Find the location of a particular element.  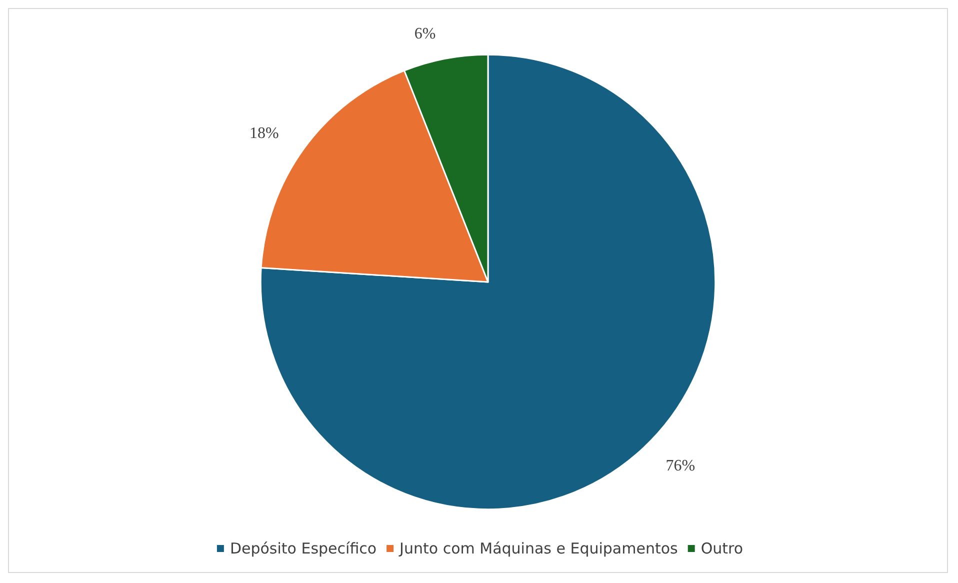

data-label: 6% is located at coordinates (425, 34).